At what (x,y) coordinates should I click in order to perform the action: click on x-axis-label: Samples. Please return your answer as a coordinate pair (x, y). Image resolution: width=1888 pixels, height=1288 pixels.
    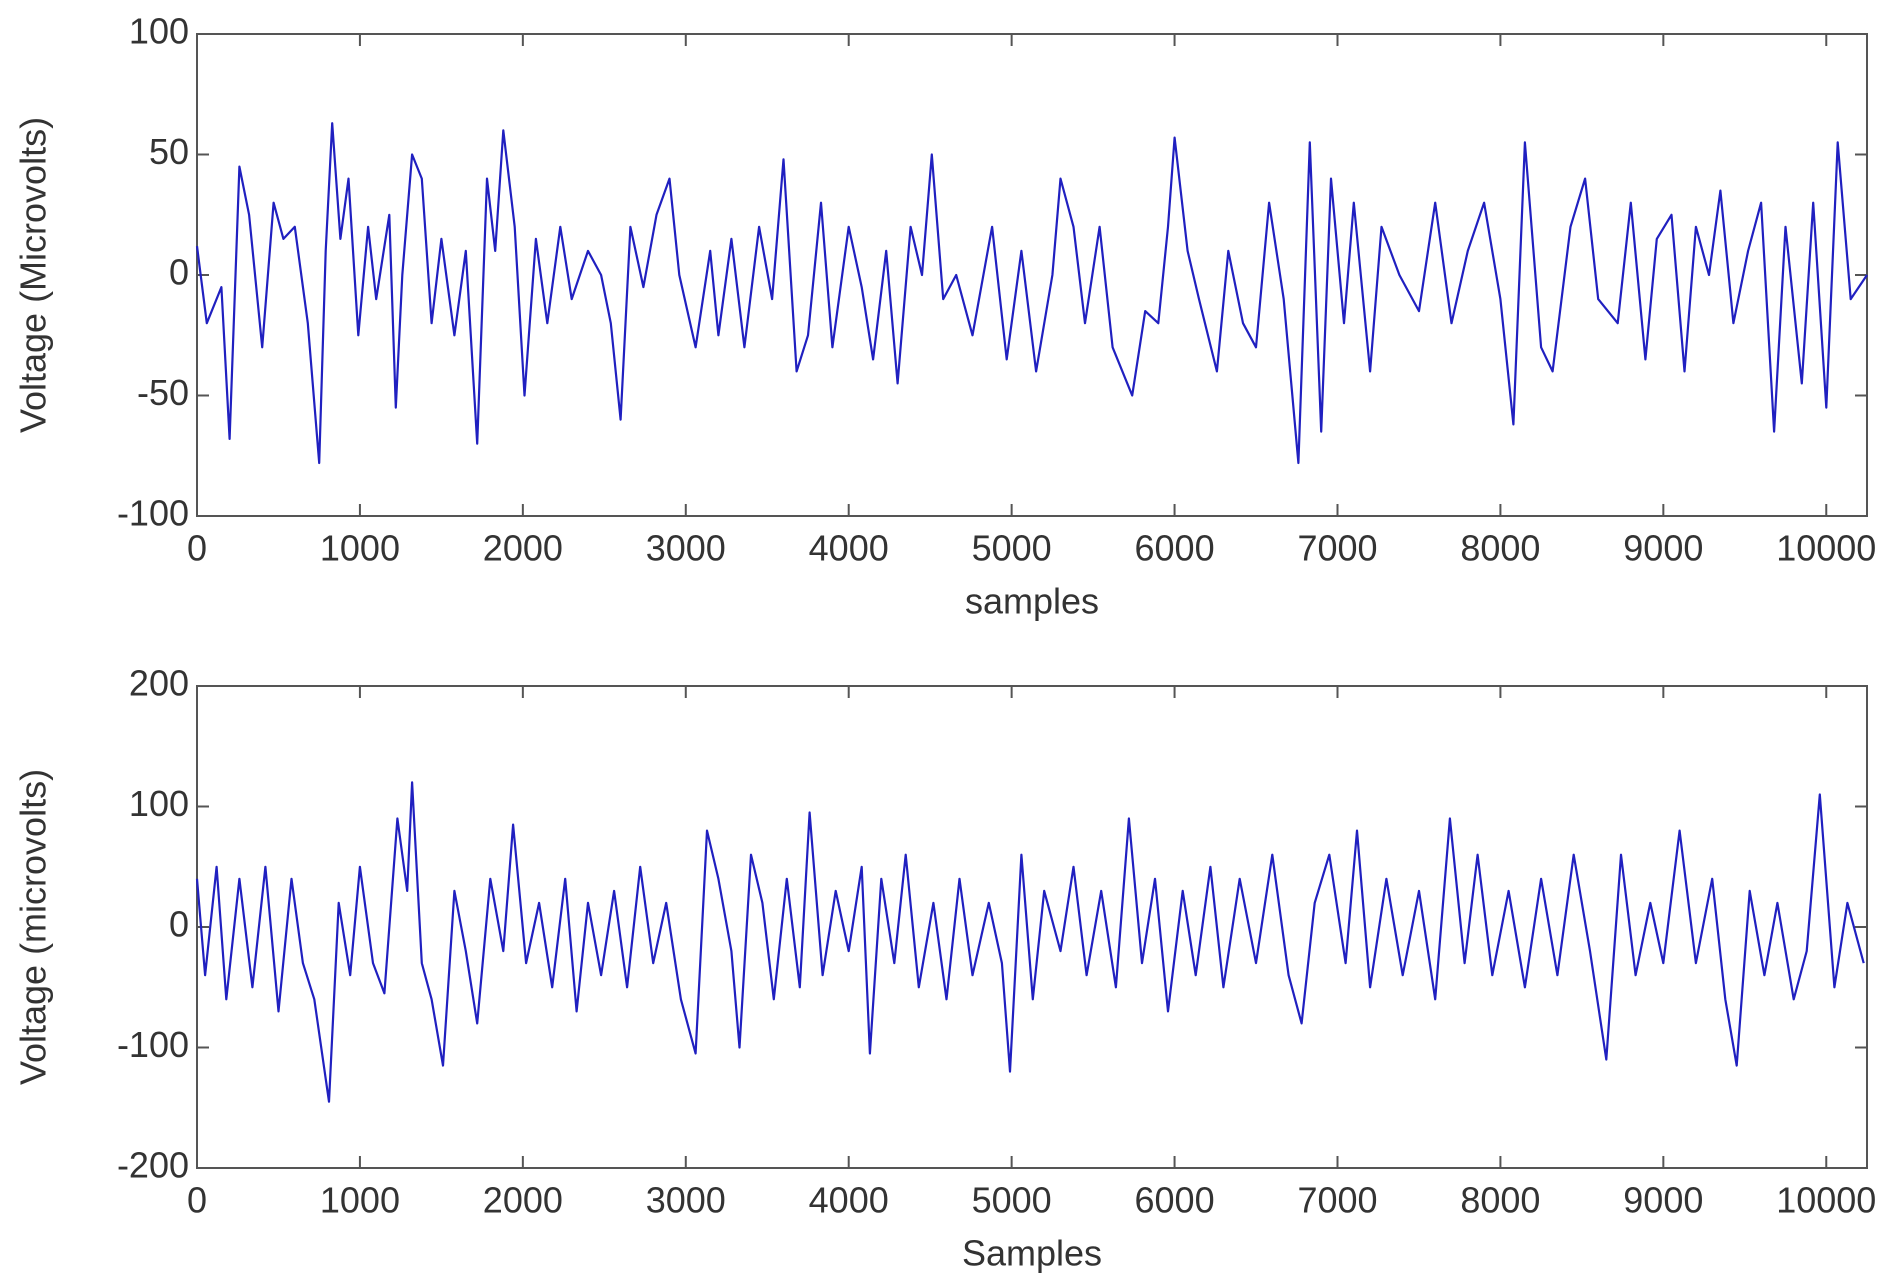
    Looking at the image, I should click on (1032, 1253).